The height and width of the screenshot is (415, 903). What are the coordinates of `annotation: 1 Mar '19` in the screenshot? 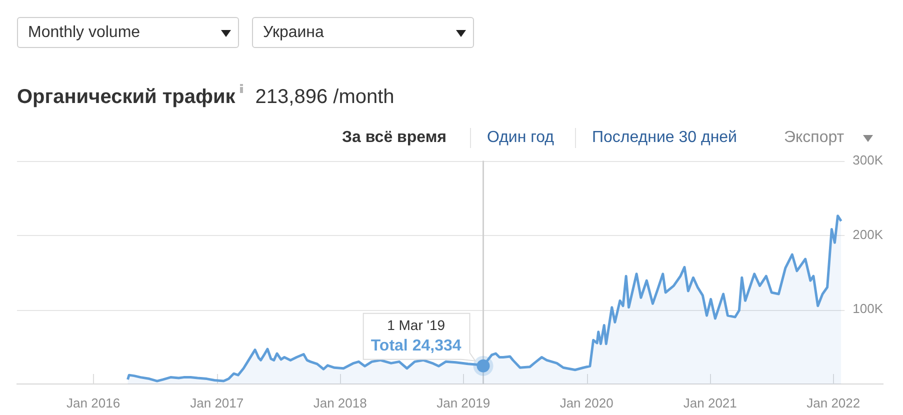 It's located at (416, 324).